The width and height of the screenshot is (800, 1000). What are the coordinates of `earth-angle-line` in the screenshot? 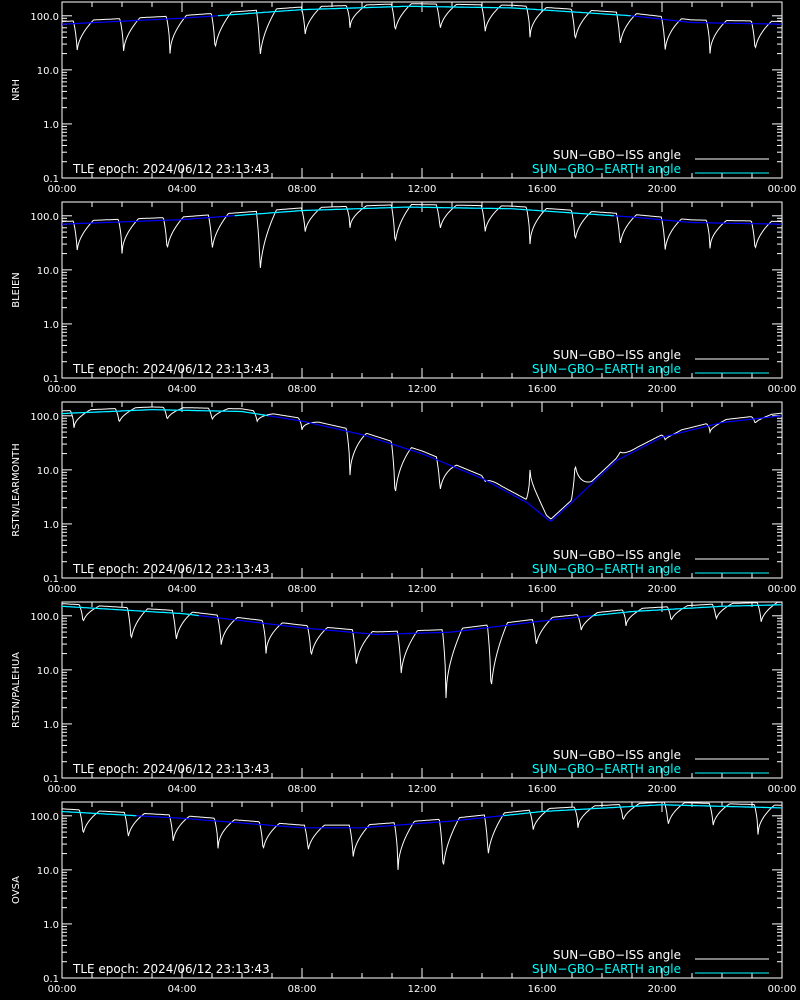 It's located at (422, 465).